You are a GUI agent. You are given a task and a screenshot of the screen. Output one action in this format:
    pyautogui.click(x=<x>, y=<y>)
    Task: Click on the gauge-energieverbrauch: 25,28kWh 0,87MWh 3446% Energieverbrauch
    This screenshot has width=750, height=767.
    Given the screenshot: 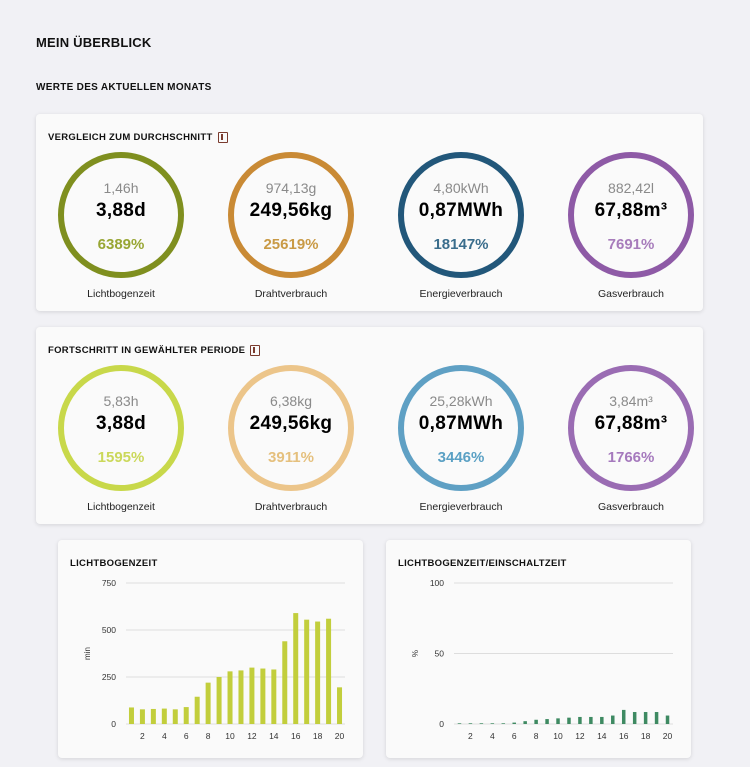 What is the action you would take?
    pyautogui.click(x=461, y=439)
    